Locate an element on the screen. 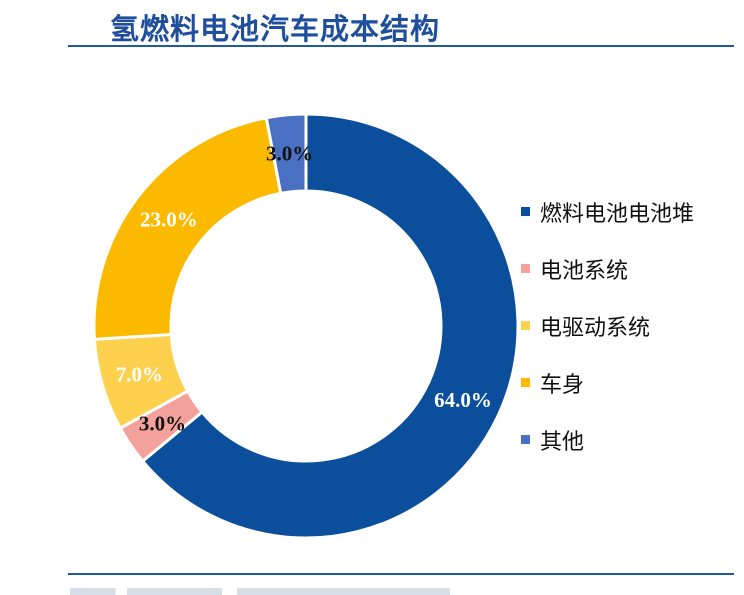 The width and height of the screenshot is (744, 595). chart-legend: 燃料电池电池堆 电池系统电驱动系统车身其他 is located at coordinates (607, 325).